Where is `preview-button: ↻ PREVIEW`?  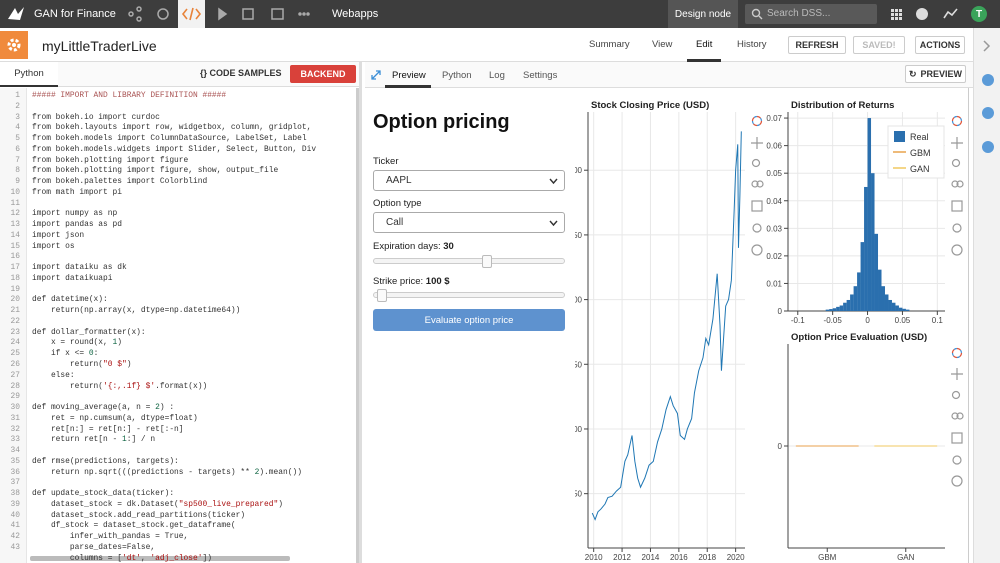
preview-button: ↻ PREVIEW is located at coordinates (935, 74).